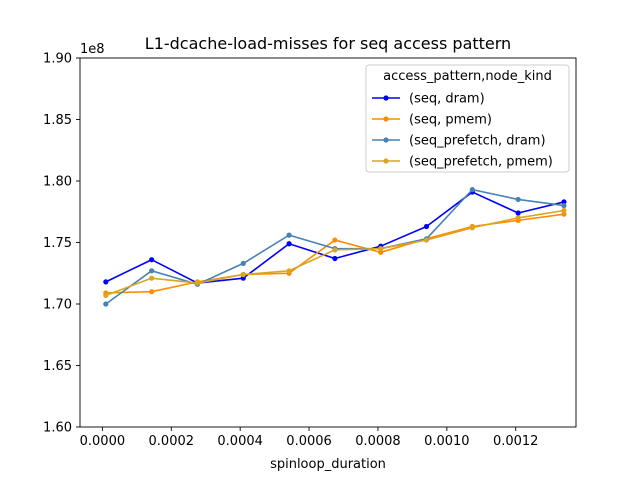 The width and height of the screenshot is (640, 480). What do you see at coordinates (57, 243) in the screenshot?
I see `y-tick-label: 1.75` at bounding box center [57, 243].